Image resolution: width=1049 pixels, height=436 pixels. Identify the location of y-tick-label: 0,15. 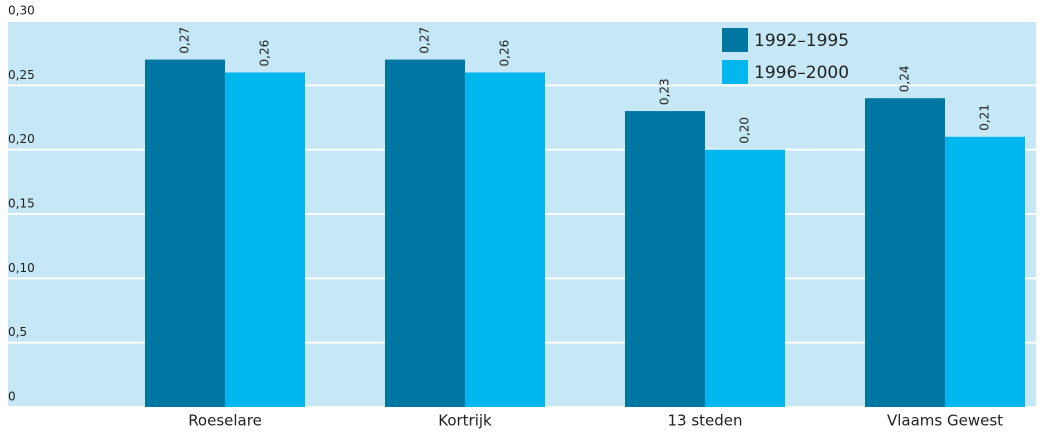
(21, 204).